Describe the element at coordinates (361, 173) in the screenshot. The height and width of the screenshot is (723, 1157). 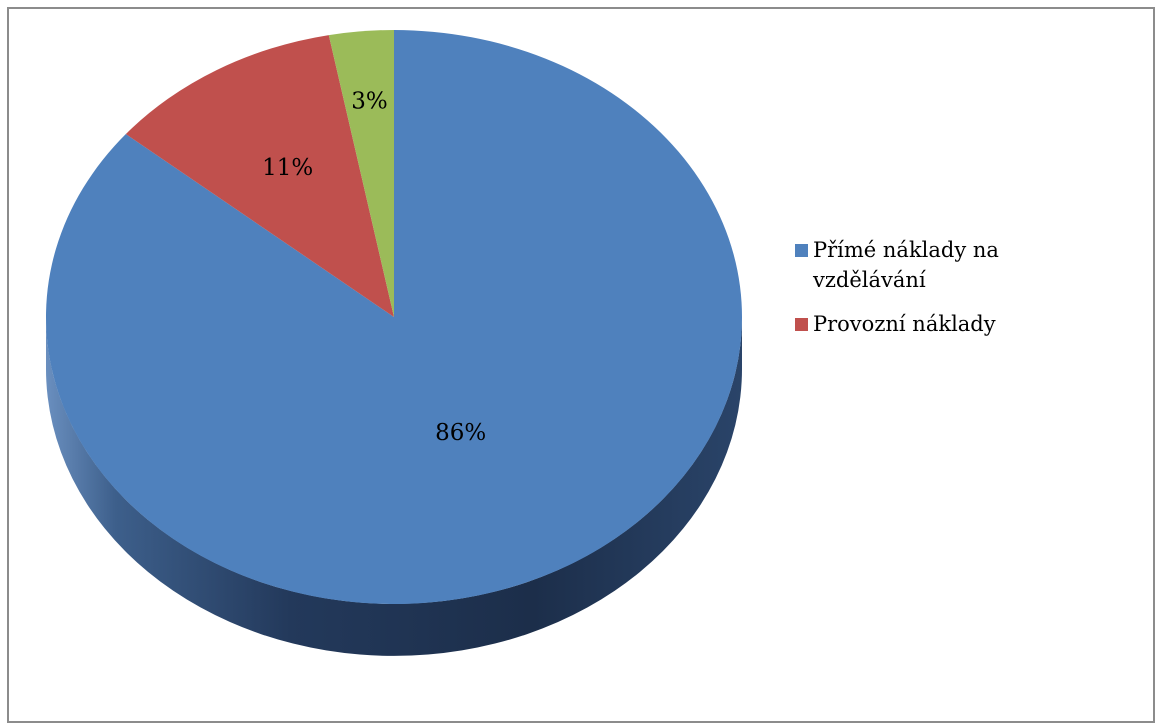
I see `slice-other` at that location.